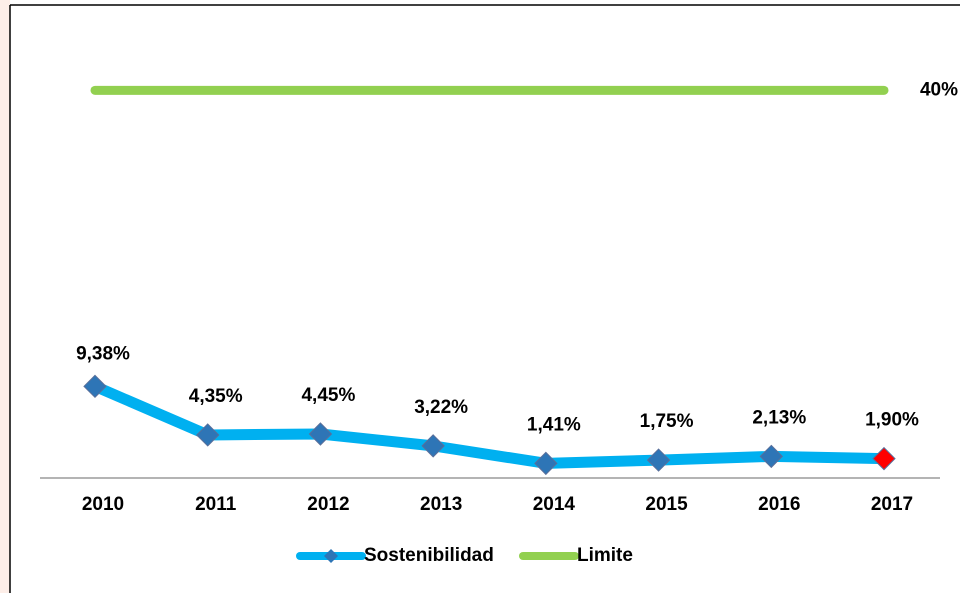 The width and height of the screenshot is (960, 593). What do you see at coordinates (441, 407) in the screenshot?
I see `data-label: 3,22%` at bounding box center [441, 407].